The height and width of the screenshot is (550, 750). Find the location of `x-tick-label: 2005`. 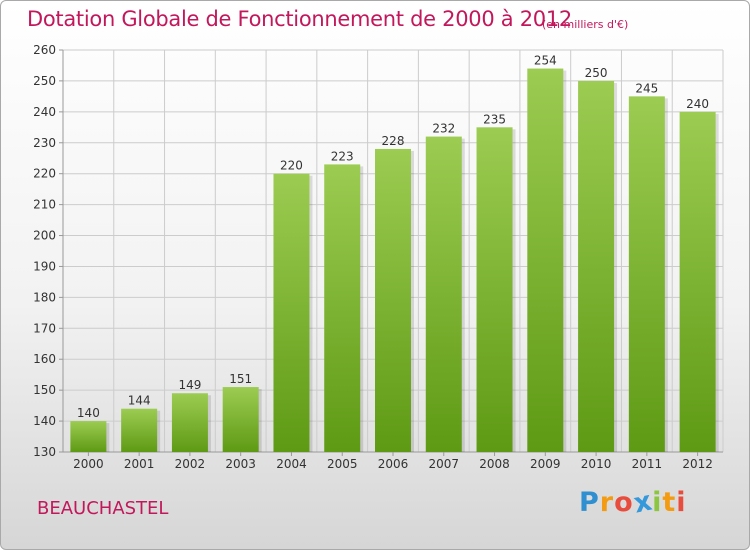

x-tick-label: 2005 is located at coordinates (342, 464).